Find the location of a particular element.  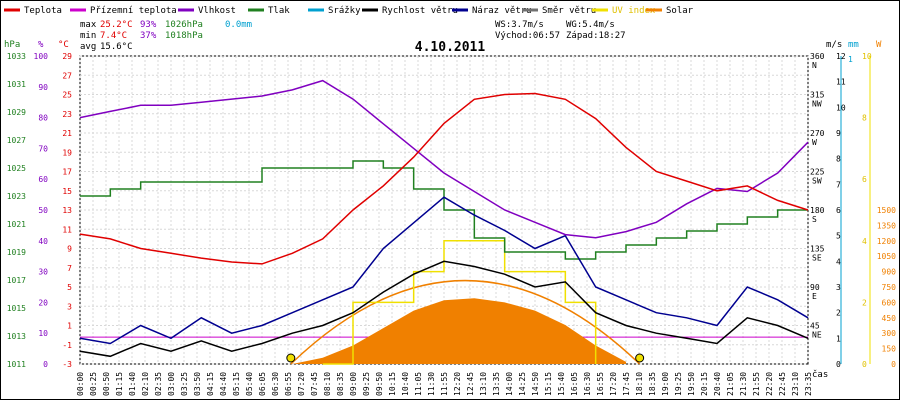

hpa-tick-label: 1019 is located at coordinates (16, 252).